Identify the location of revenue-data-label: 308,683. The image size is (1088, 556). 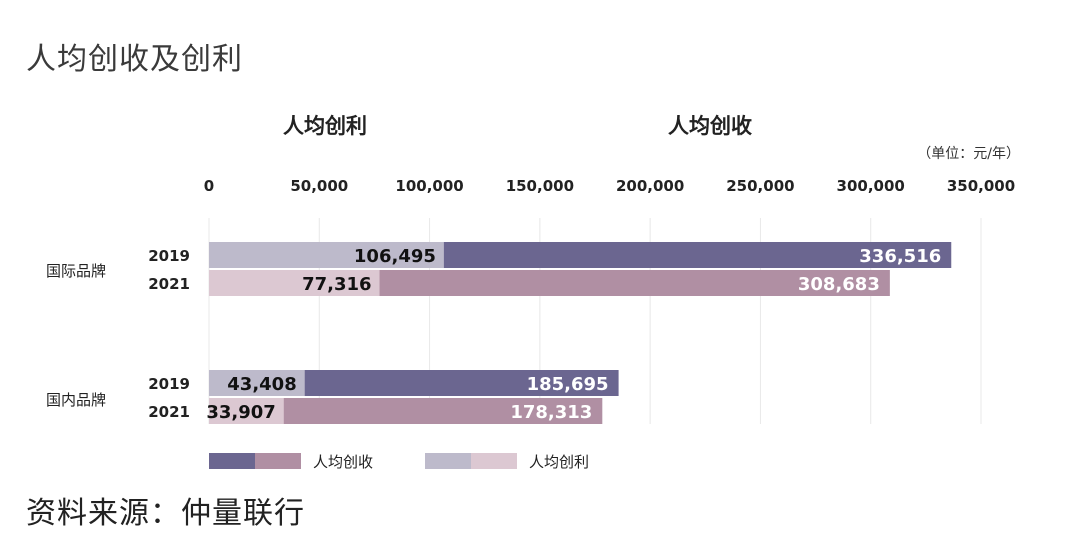
(839, 284).